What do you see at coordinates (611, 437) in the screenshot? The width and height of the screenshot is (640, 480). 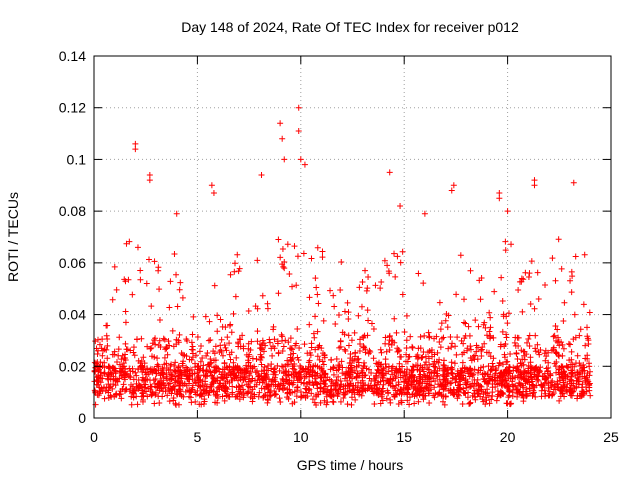 I see `x-tick-label: 25` at bounding box center [611, 437].